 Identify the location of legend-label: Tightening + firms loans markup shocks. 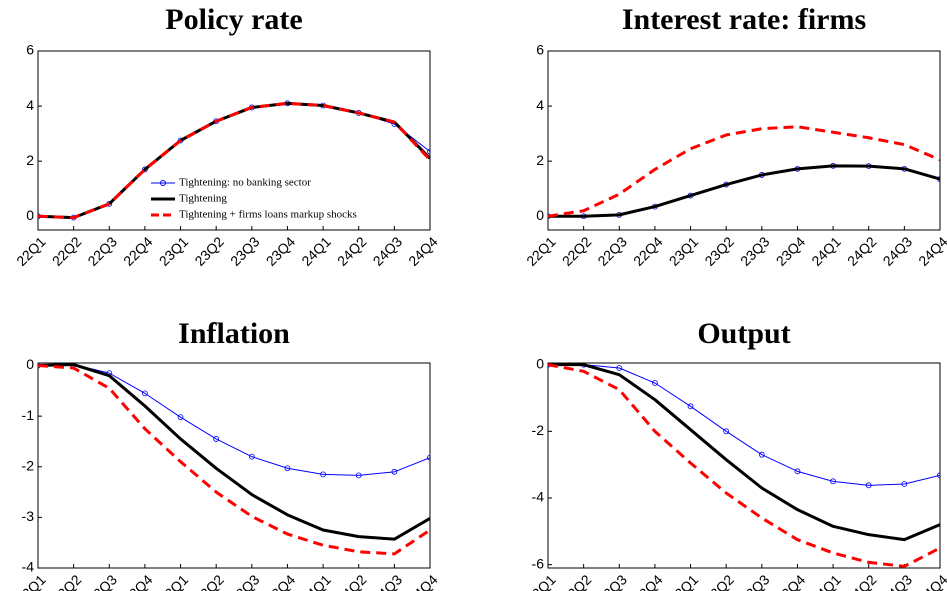
(268, 215).